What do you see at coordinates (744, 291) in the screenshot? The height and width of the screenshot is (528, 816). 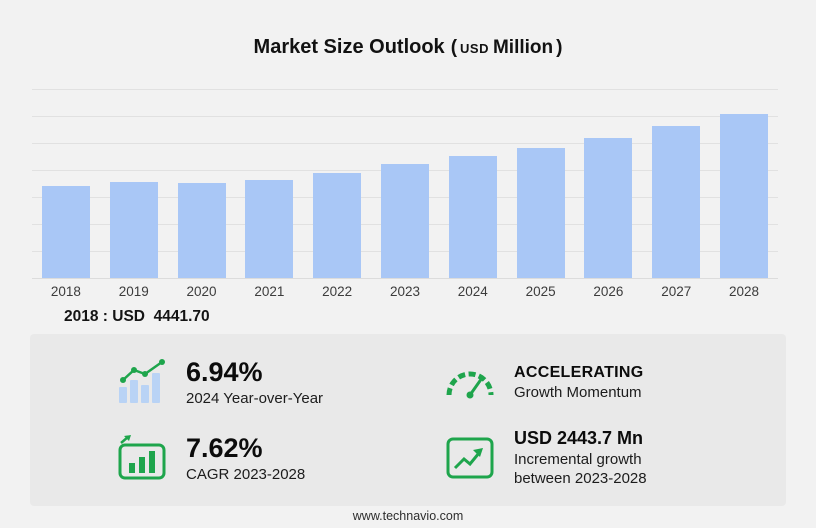 I see `x-tick-2028: 2028` at bounding box center [744, 291].